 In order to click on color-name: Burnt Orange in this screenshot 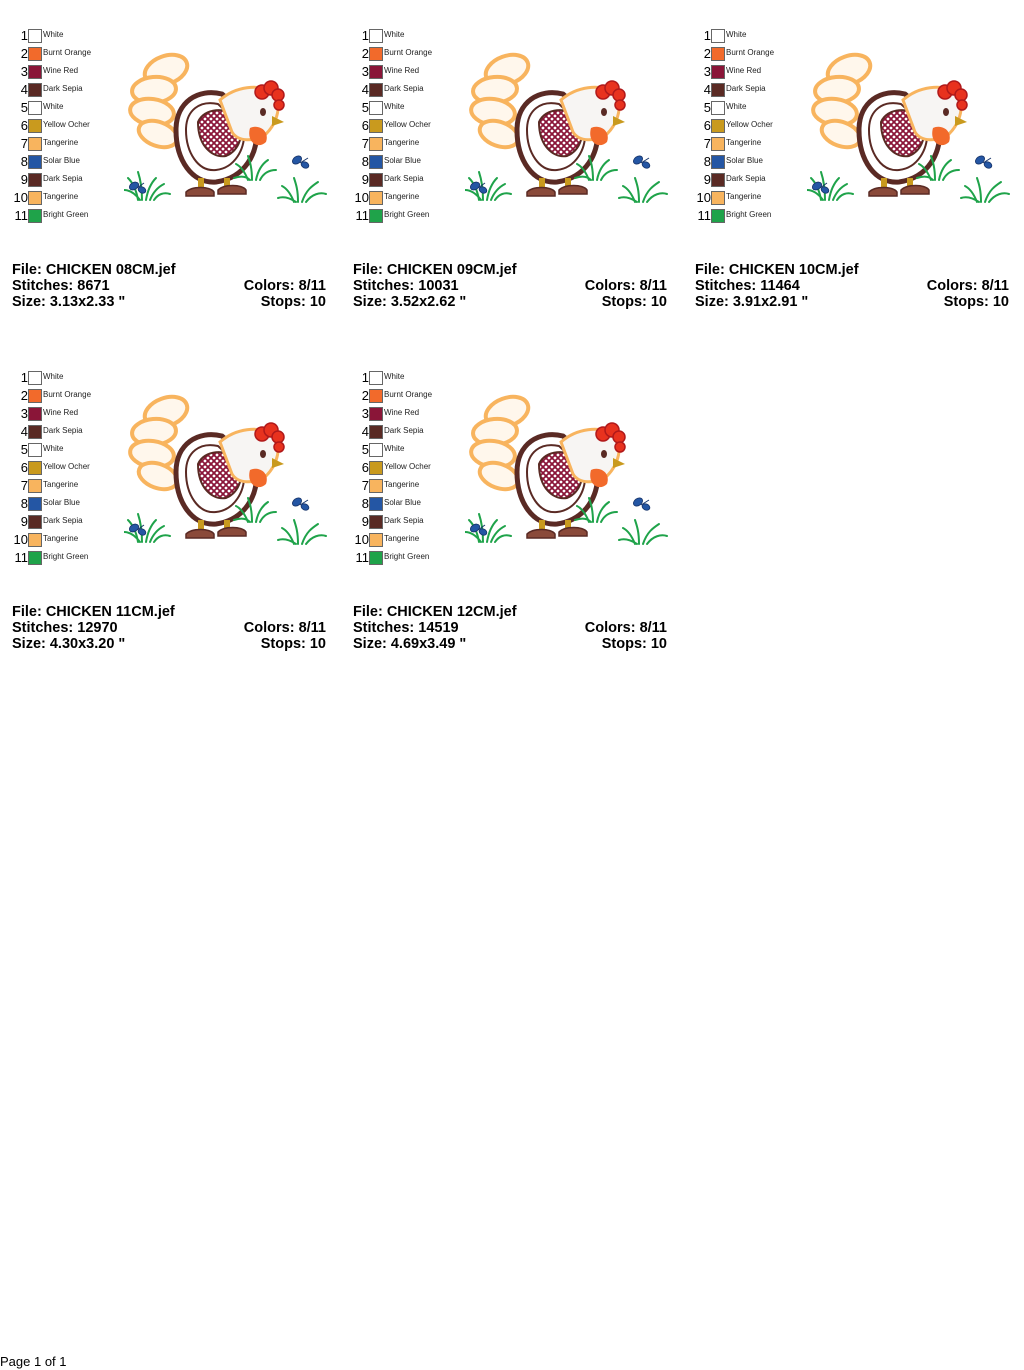, I will do `click(408, 52)`.